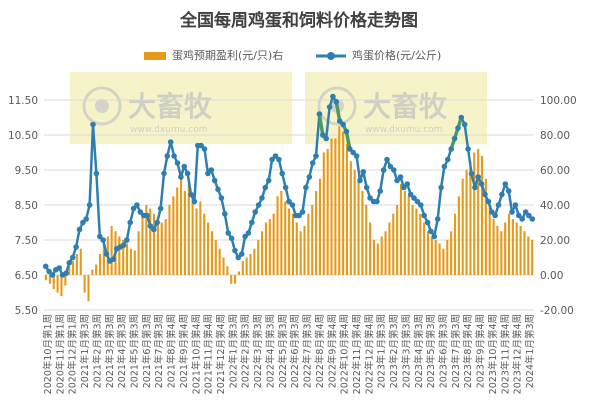 The height and width of the screenshot is (413, 598). I want to click on y-left-tick-label: 5.50, so click(26, 311).